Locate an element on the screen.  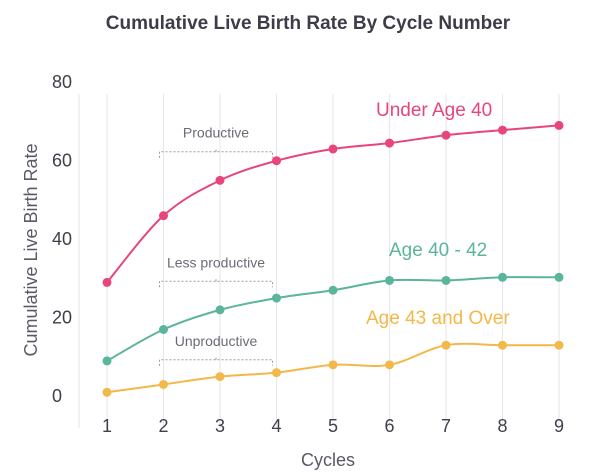
x-tick-9: 9 is located at coordinates (559, 426).